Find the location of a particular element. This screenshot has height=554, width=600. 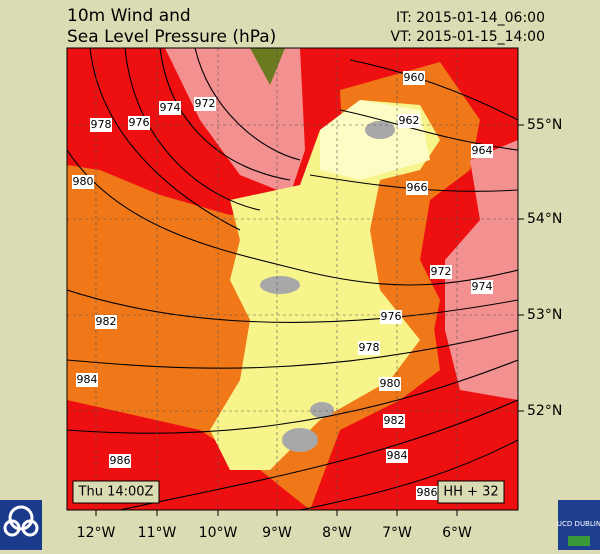

isobar-label: 962 is located at coordinates (409, 120).